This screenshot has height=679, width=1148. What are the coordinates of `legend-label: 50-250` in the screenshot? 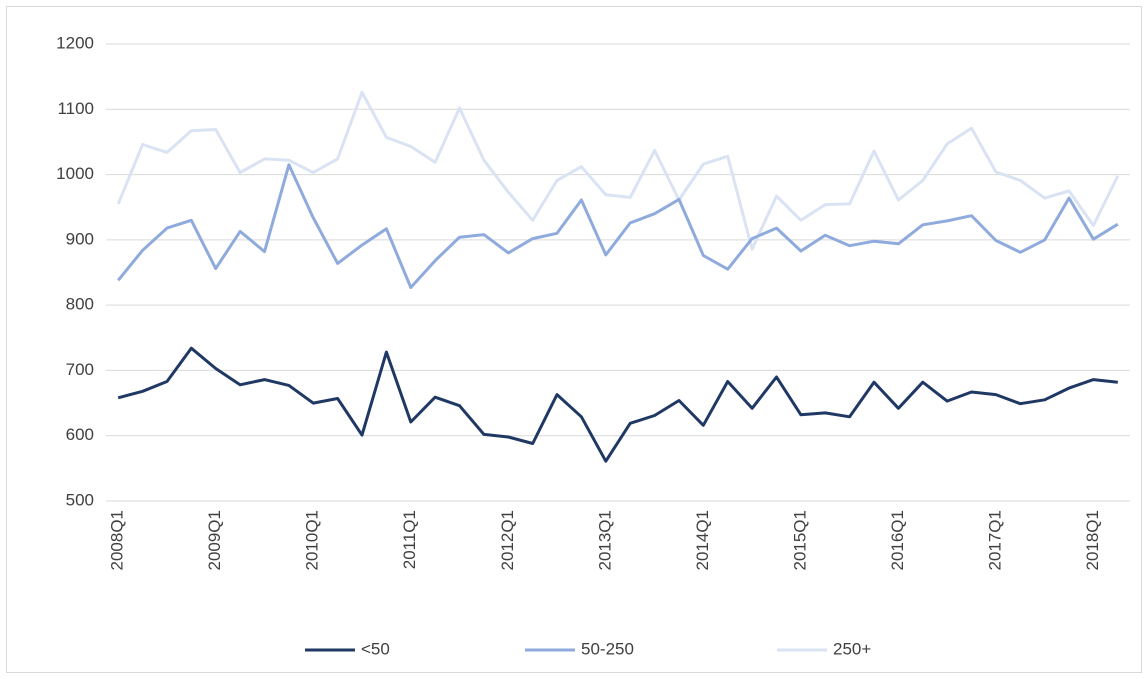 It's located at (607, 648).